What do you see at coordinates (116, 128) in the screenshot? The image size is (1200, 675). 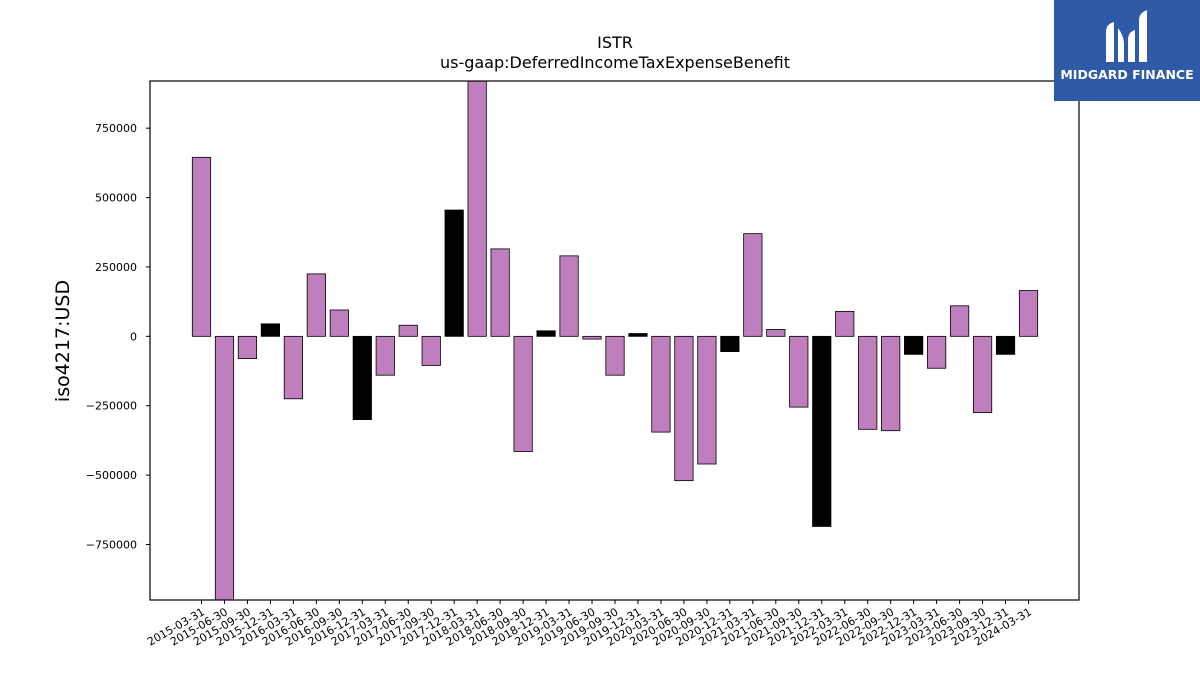 I see `y-tick-label: 750000` at bounding box center [116, 128].